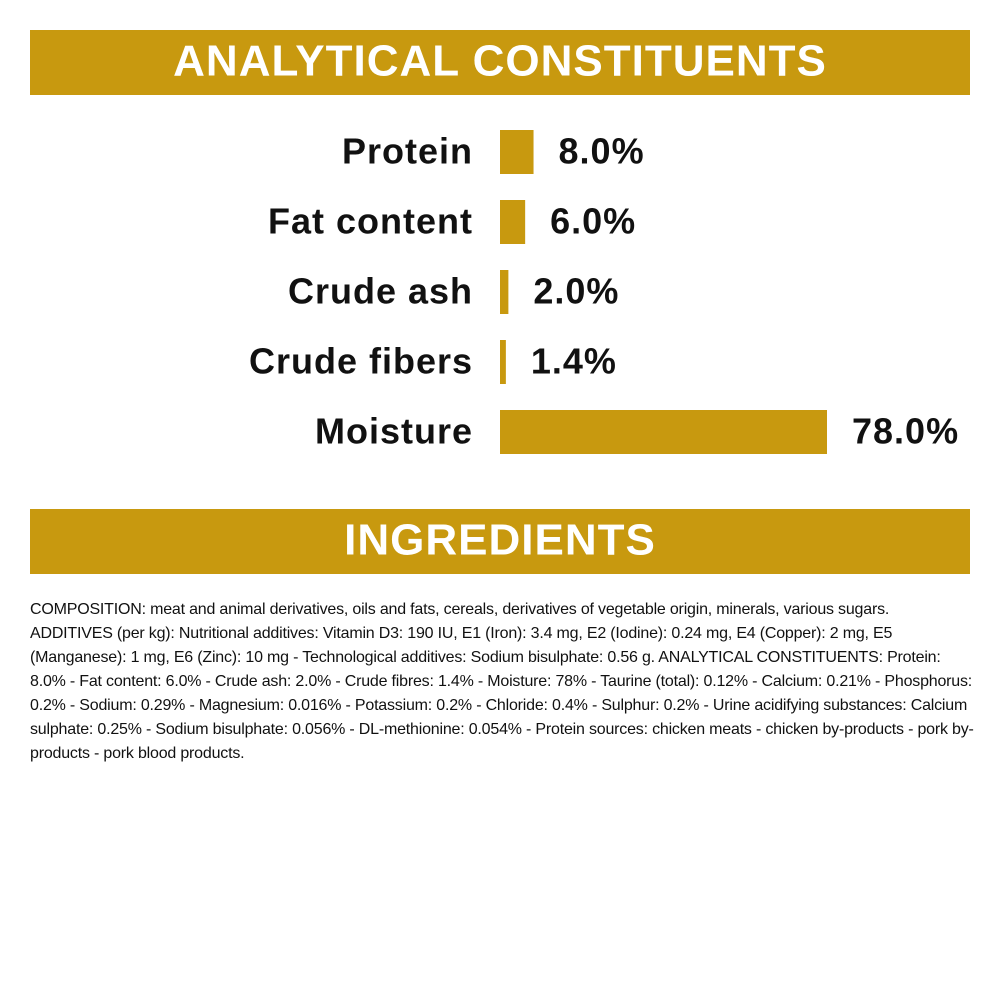 This screenshot has width=1000, height=1000. What do you see at coordinates (574, 361) in the screenshot?
I see `value-label: 1.4%` at bounding box center [574, 361].